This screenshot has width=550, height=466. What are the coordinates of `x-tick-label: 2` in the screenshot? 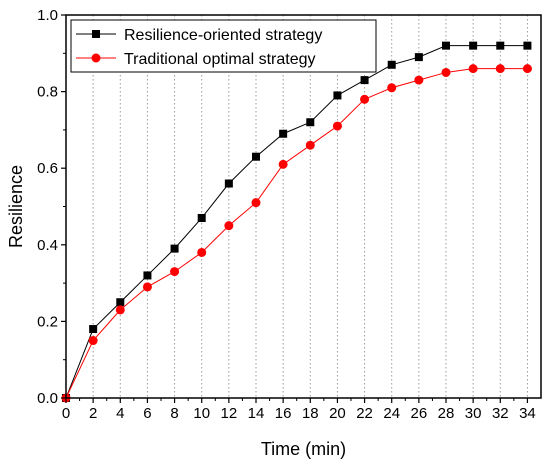 It's located at (93, 413).